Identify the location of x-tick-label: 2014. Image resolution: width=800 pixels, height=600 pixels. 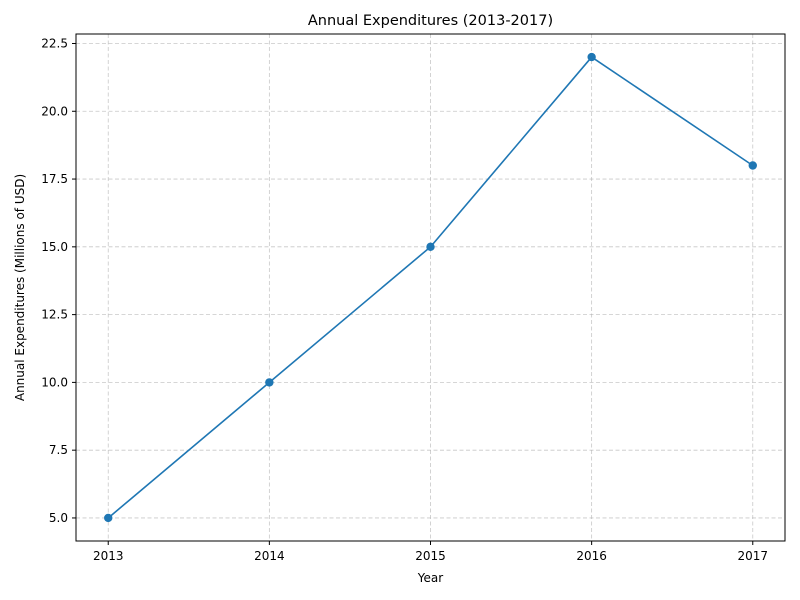
(269, 556).